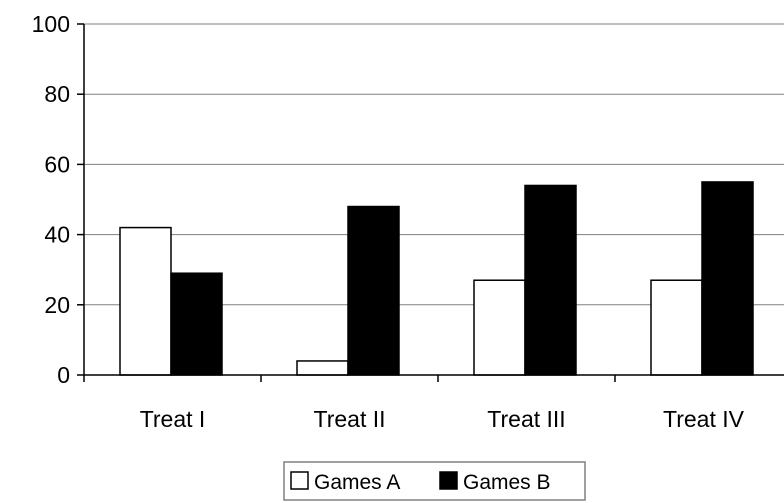  Describe the element at coordinates (63, 375) in the screenshot. I see `y-tick-label: 0` at that location.